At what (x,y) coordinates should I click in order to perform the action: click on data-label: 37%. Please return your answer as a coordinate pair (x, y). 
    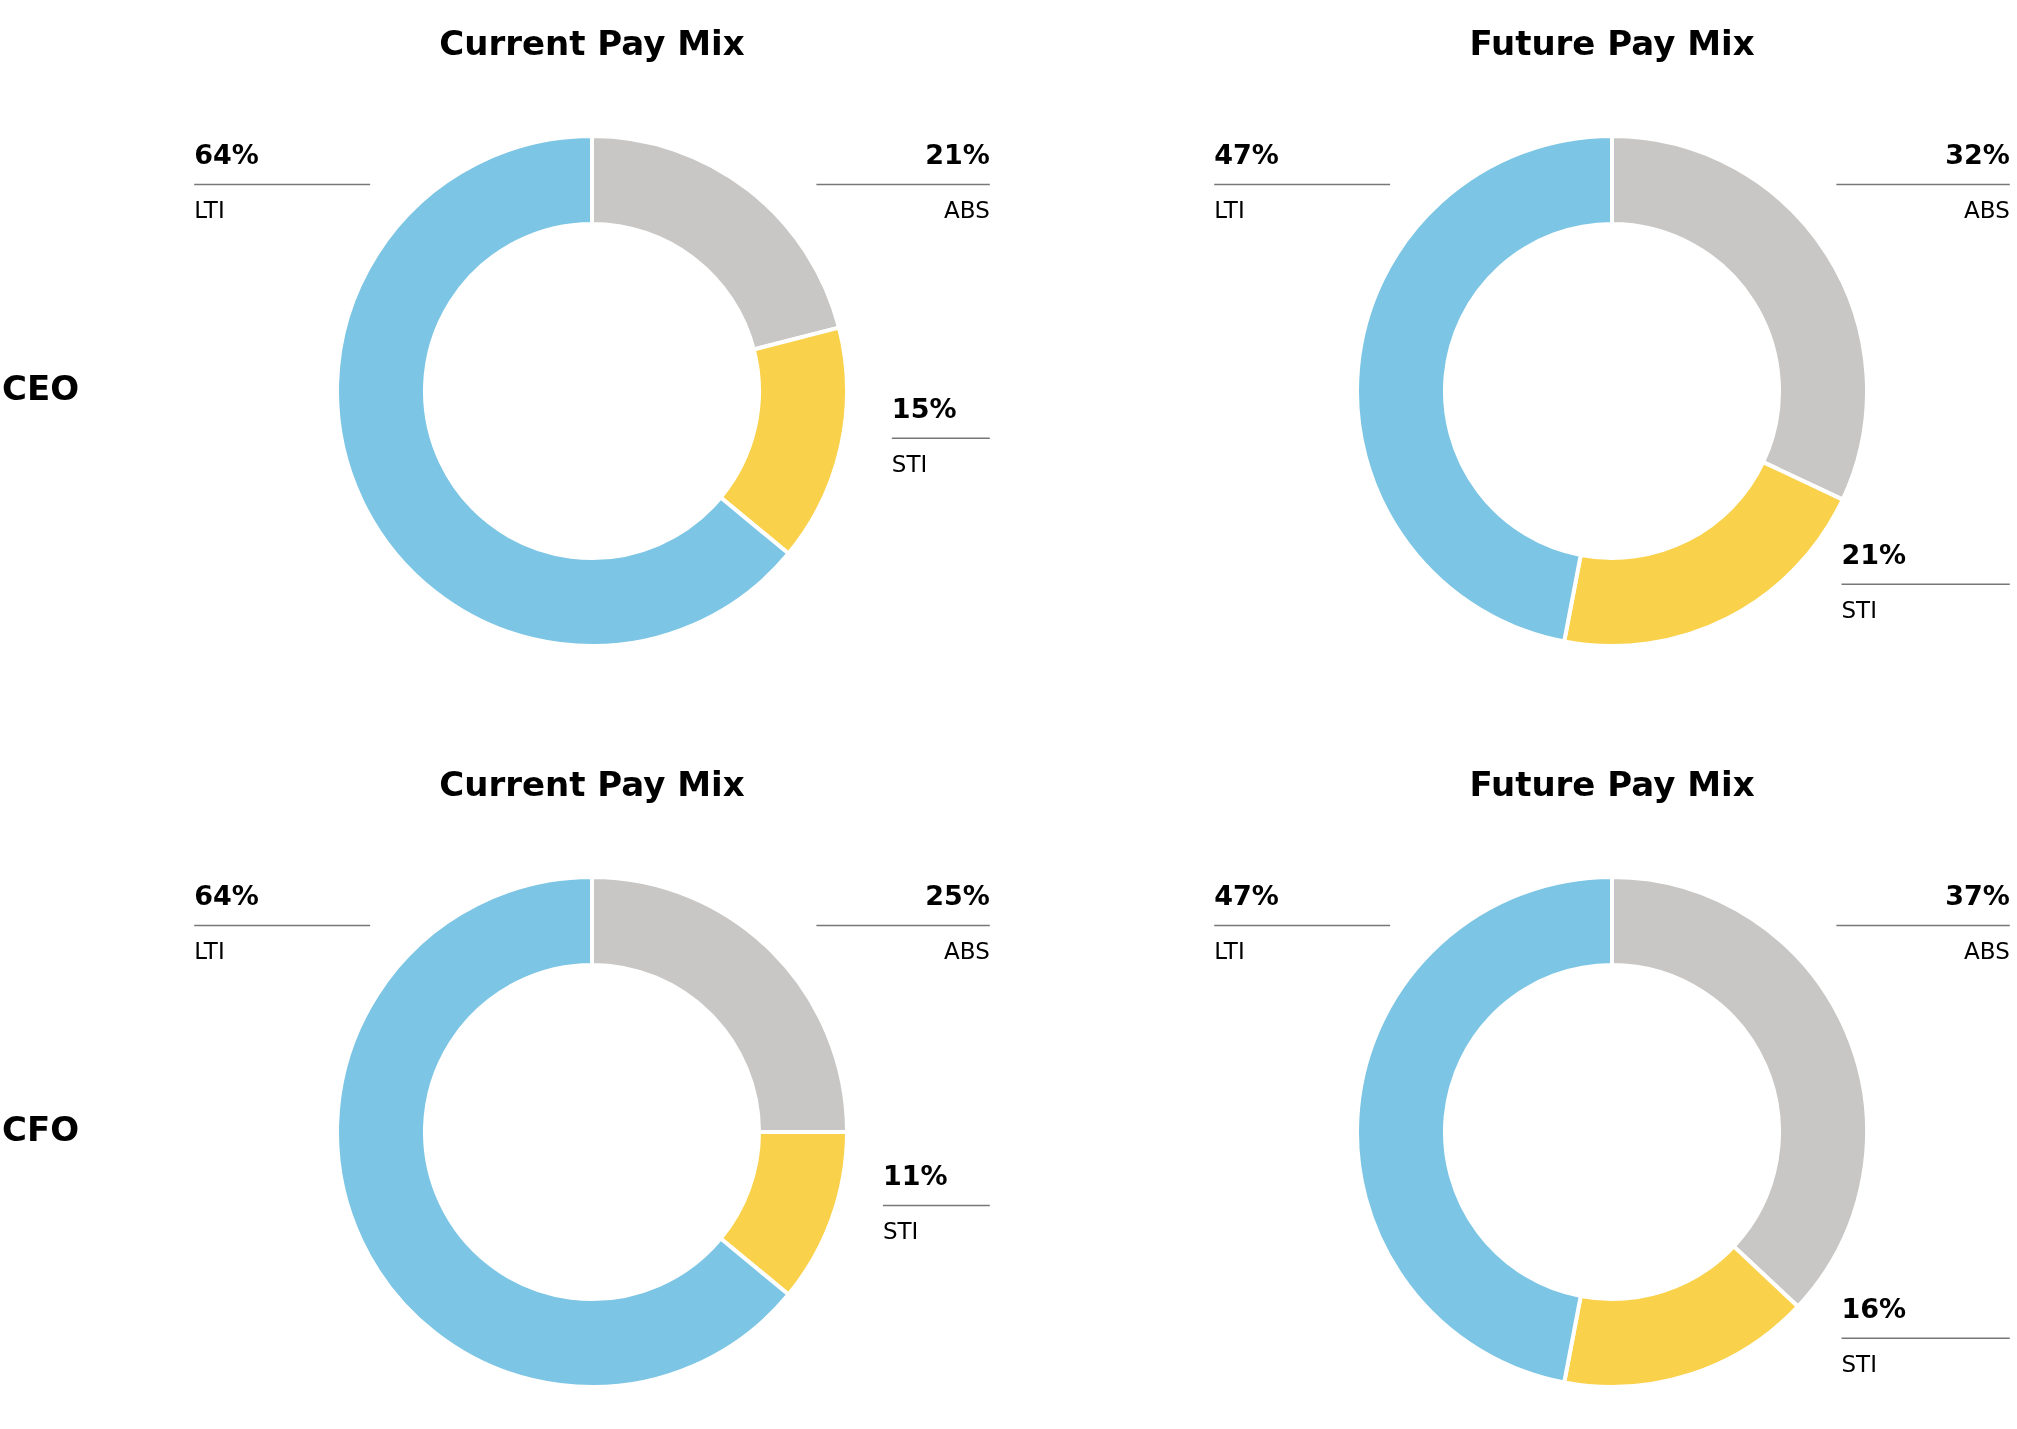
    Looking at the image, I should click on (1977, 896).